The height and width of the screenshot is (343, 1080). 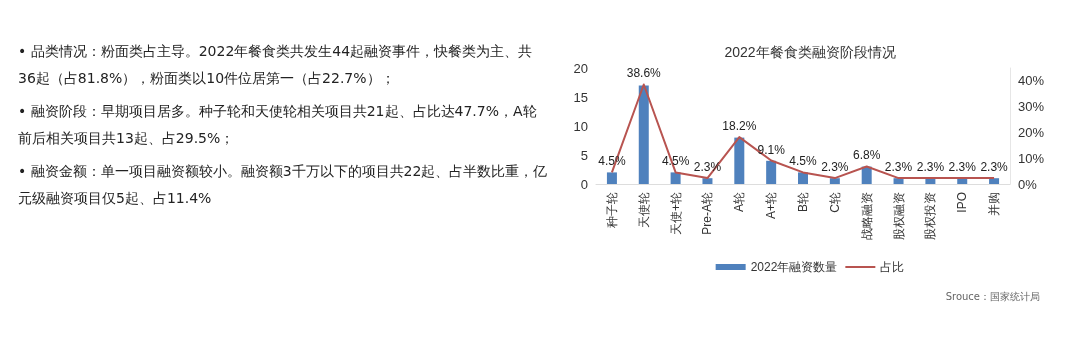 I want to click on text: Srouce：国家统计局, so click(x=992, y=297).